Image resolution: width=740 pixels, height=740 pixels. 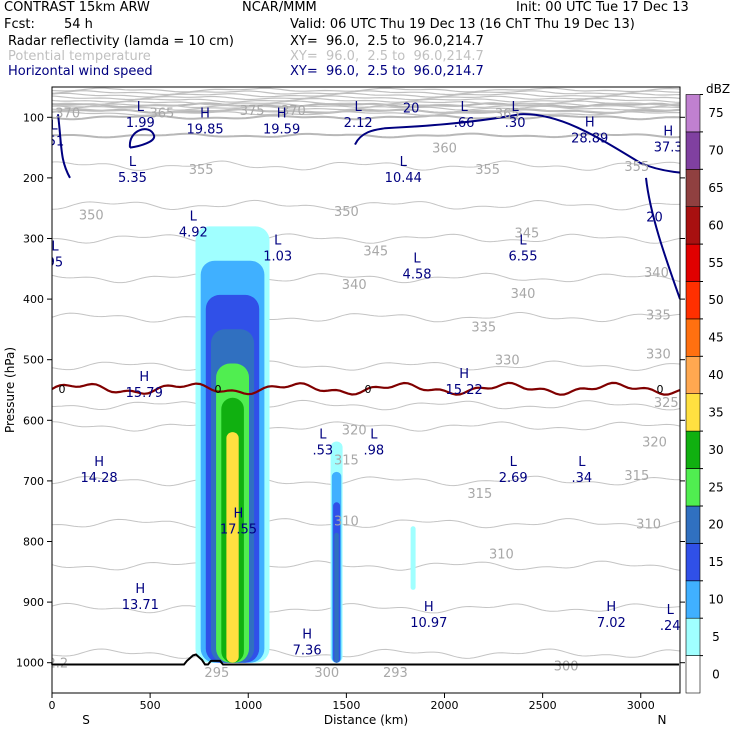 What do you see at coordinates (715, 151) in the screenshot?
I see `colorbar-label: 70` at bounding box center [715, 151].